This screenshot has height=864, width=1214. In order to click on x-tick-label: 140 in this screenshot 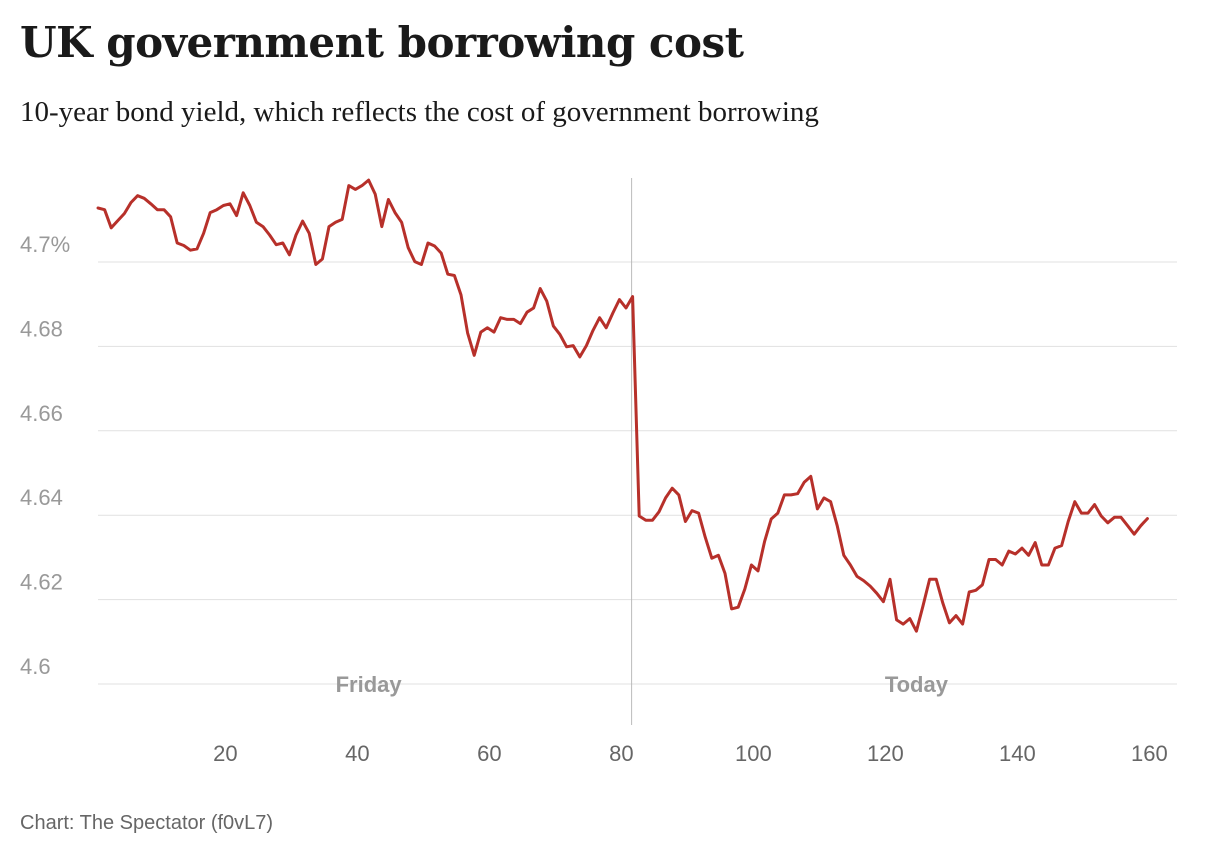, I will do `click(1017, 753)`.